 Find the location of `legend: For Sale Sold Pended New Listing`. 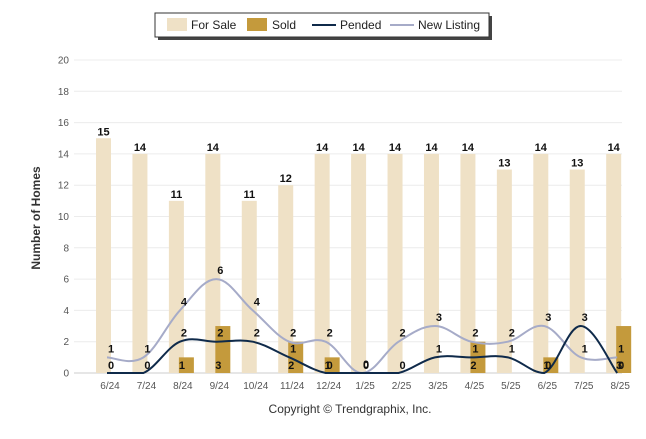

legend: For Sale Sold Pended New Listing is located at coordinates (323, 26).